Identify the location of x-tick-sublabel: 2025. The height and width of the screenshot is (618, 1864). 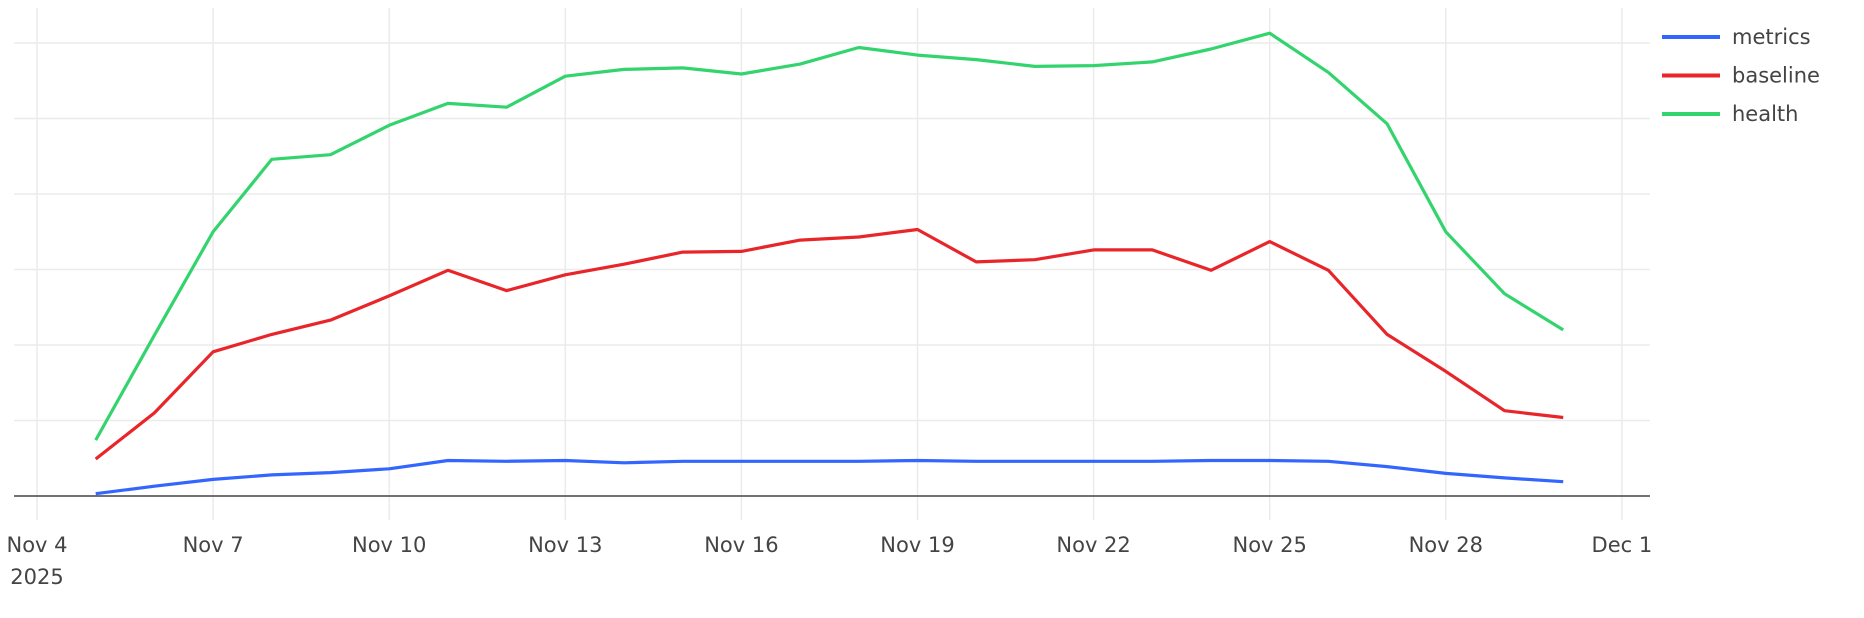
(36, 577).